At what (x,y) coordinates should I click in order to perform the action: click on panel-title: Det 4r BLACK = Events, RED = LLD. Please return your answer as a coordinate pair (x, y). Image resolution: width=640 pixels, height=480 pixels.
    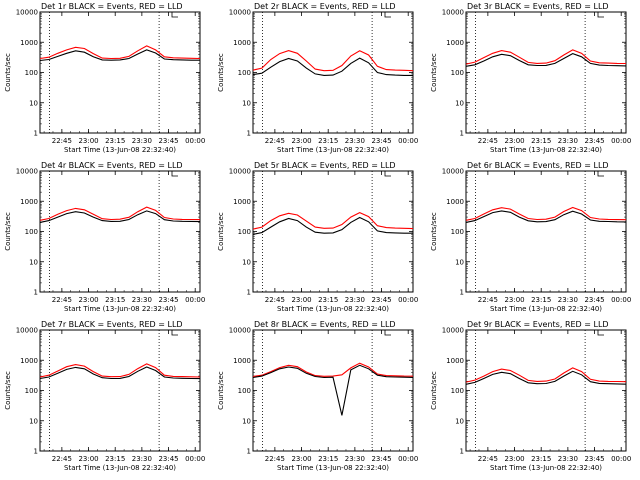
    Looking at the image, I should click on (112, 165).